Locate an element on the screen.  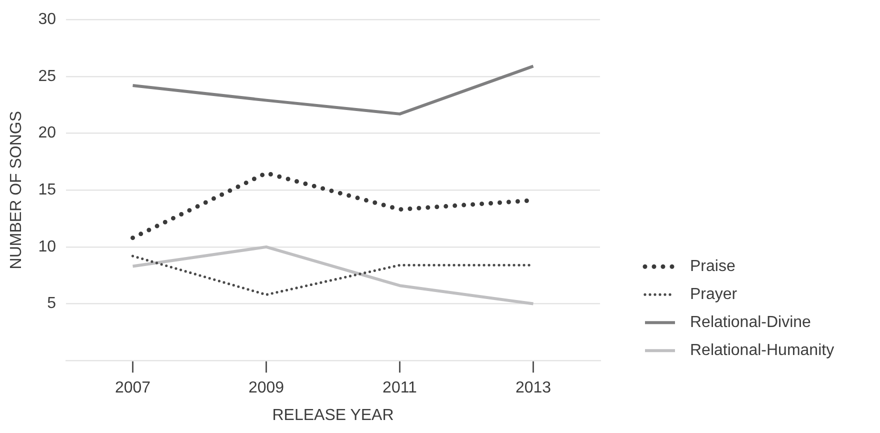
y-axis-title: NUMBER OF SONGS is located at coordinates (17, 190).